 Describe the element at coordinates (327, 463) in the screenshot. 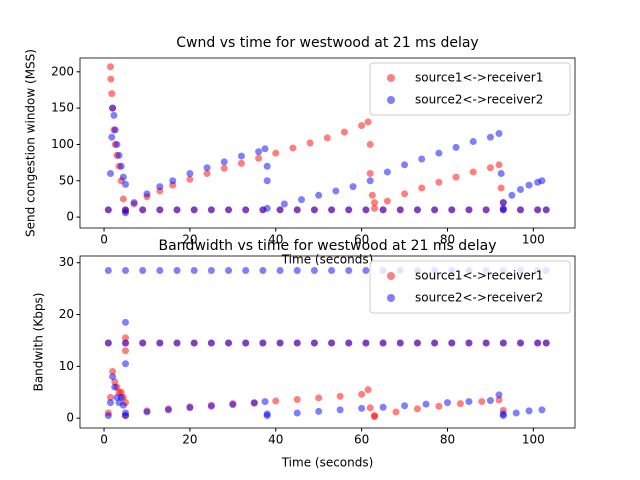

I see `x-axis-label: Time (seconds)` at that location.